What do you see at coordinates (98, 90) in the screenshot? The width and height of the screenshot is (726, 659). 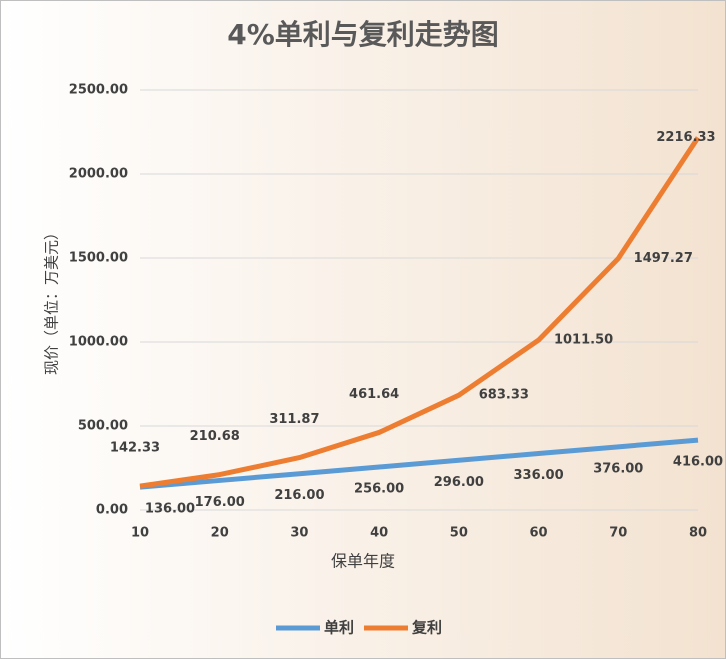 I see `y-tick-label: 2500.00` at bounding box center [98, 90].